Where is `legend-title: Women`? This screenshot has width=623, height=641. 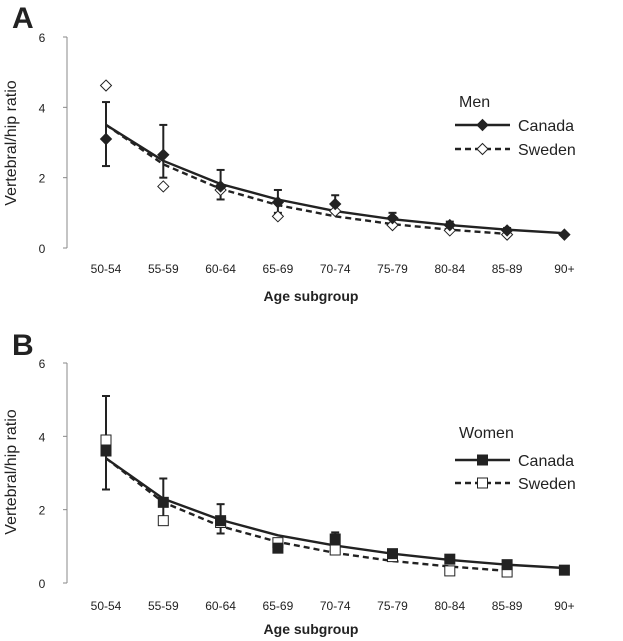 legend-title: Women is located at coordinates (486, 433).